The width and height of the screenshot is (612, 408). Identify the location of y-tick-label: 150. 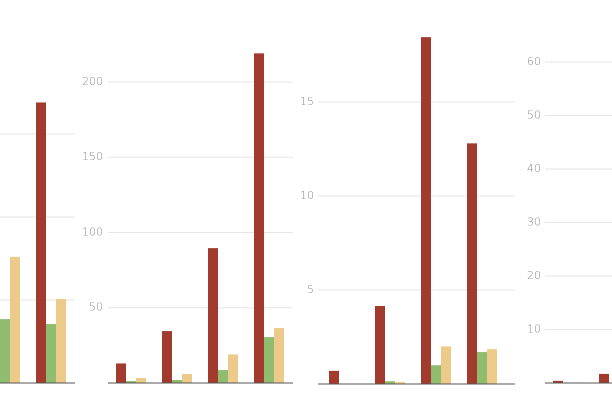
(92, 156).